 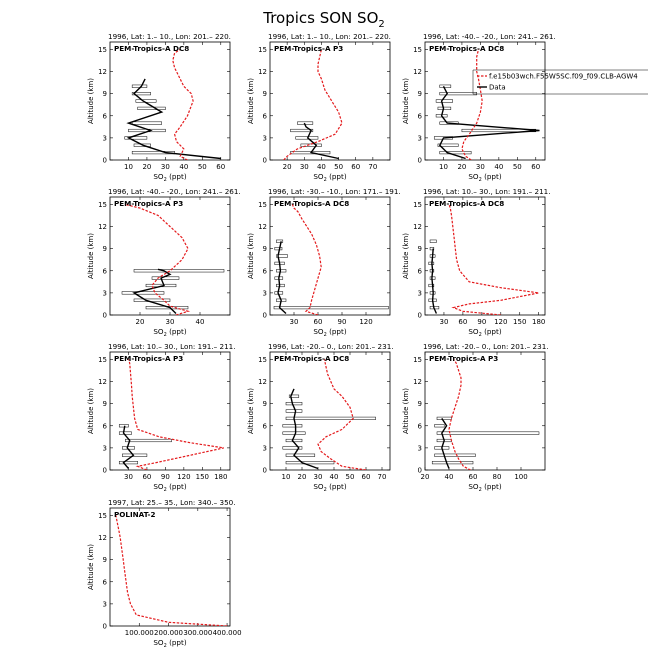 What do you see at coordinates (381, 24) in the screenshot?
I see `figure-title-subscript: 2` at bounding box center [381, 24].